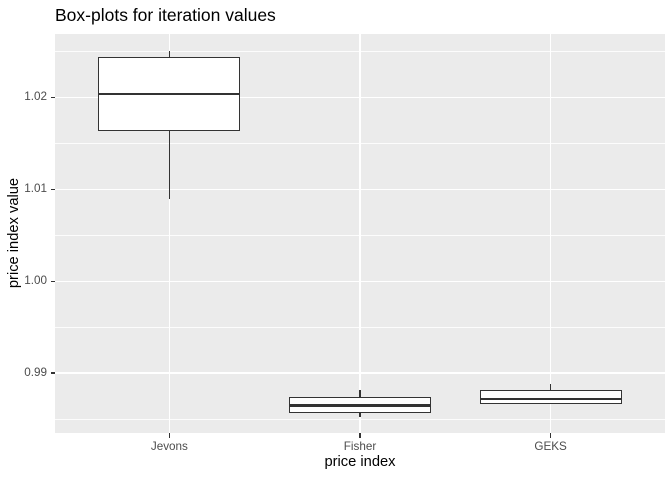  Describe the element at coordinates (35, 188) in the screenshot. I see `y-tick-label: 1.01` at that location.